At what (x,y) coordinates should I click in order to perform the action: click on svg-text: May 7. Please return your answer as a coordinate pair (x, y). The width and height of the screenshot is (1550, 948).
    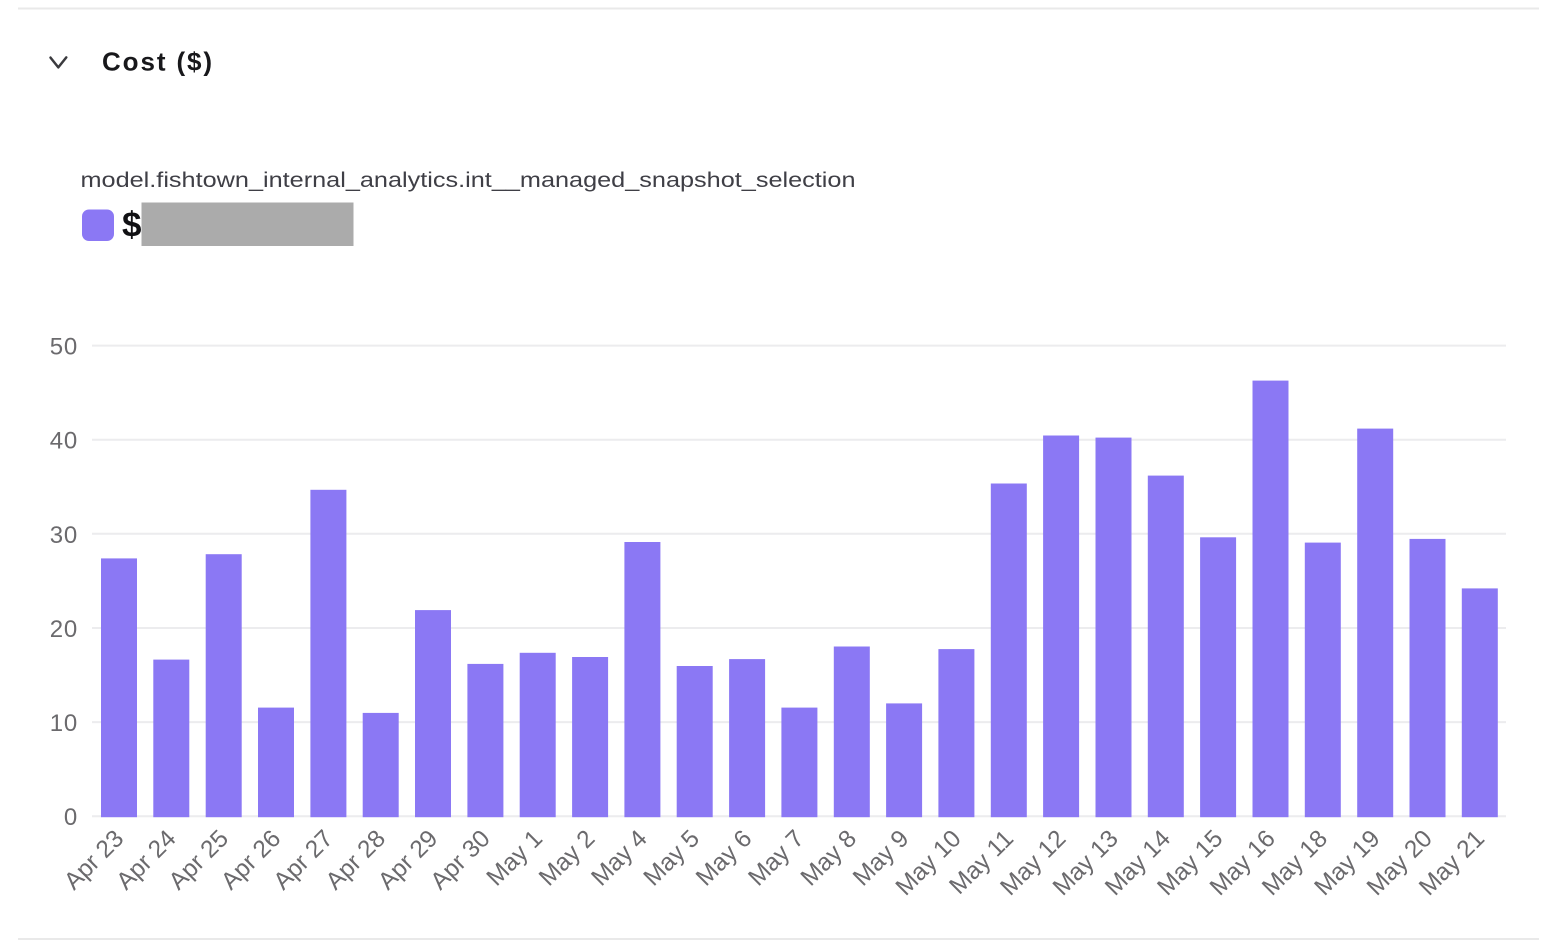
    Looking at the image, I should click on (776, 858).